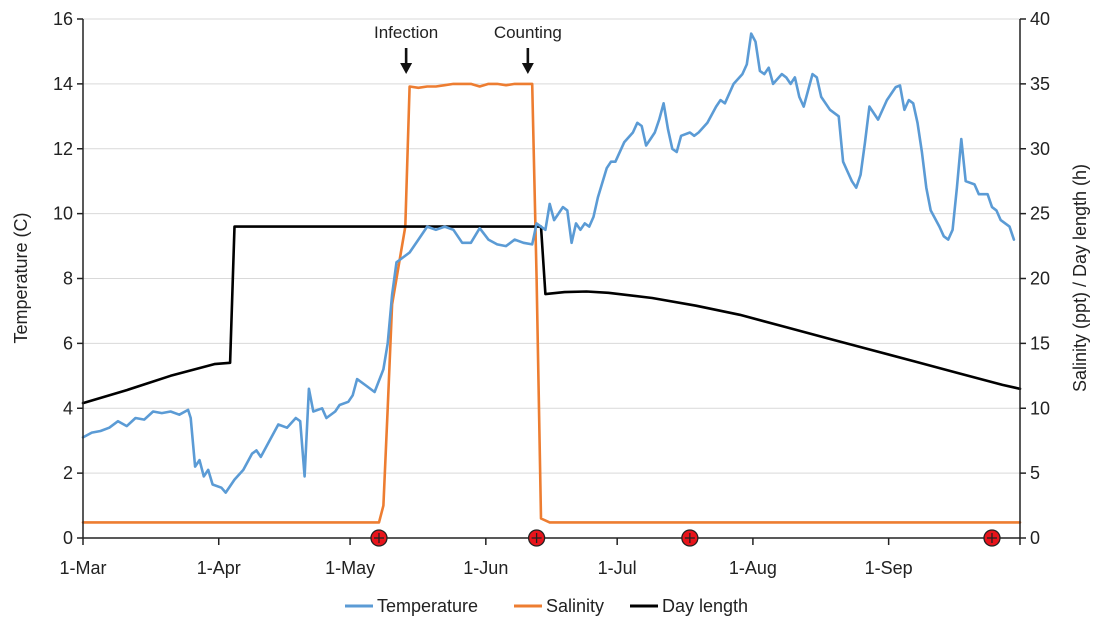 Image resolution: width=1100 pixels, height=621 pixels. Describe the element at coordinates (485, 568) in the screenshot. I see `x-tick-label-1-Jun: 1-Jun` at that location.